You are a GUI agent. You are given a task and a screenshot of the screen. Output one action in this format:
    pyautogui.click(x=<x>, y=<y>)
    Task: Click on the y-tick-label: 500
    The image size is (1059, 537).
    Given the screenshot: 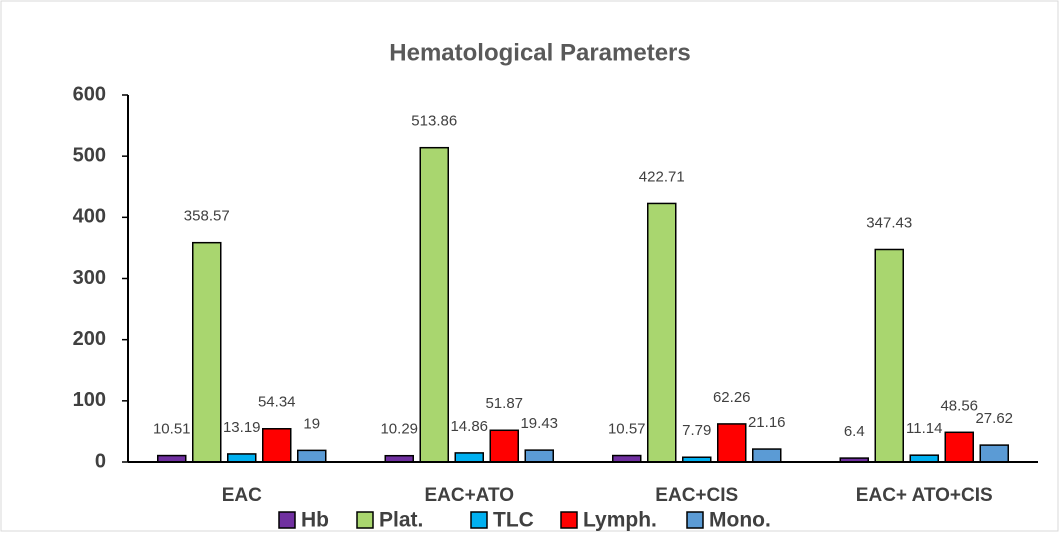 What is the action you would take?
    pyautogui.click(x=89, y=155)
    